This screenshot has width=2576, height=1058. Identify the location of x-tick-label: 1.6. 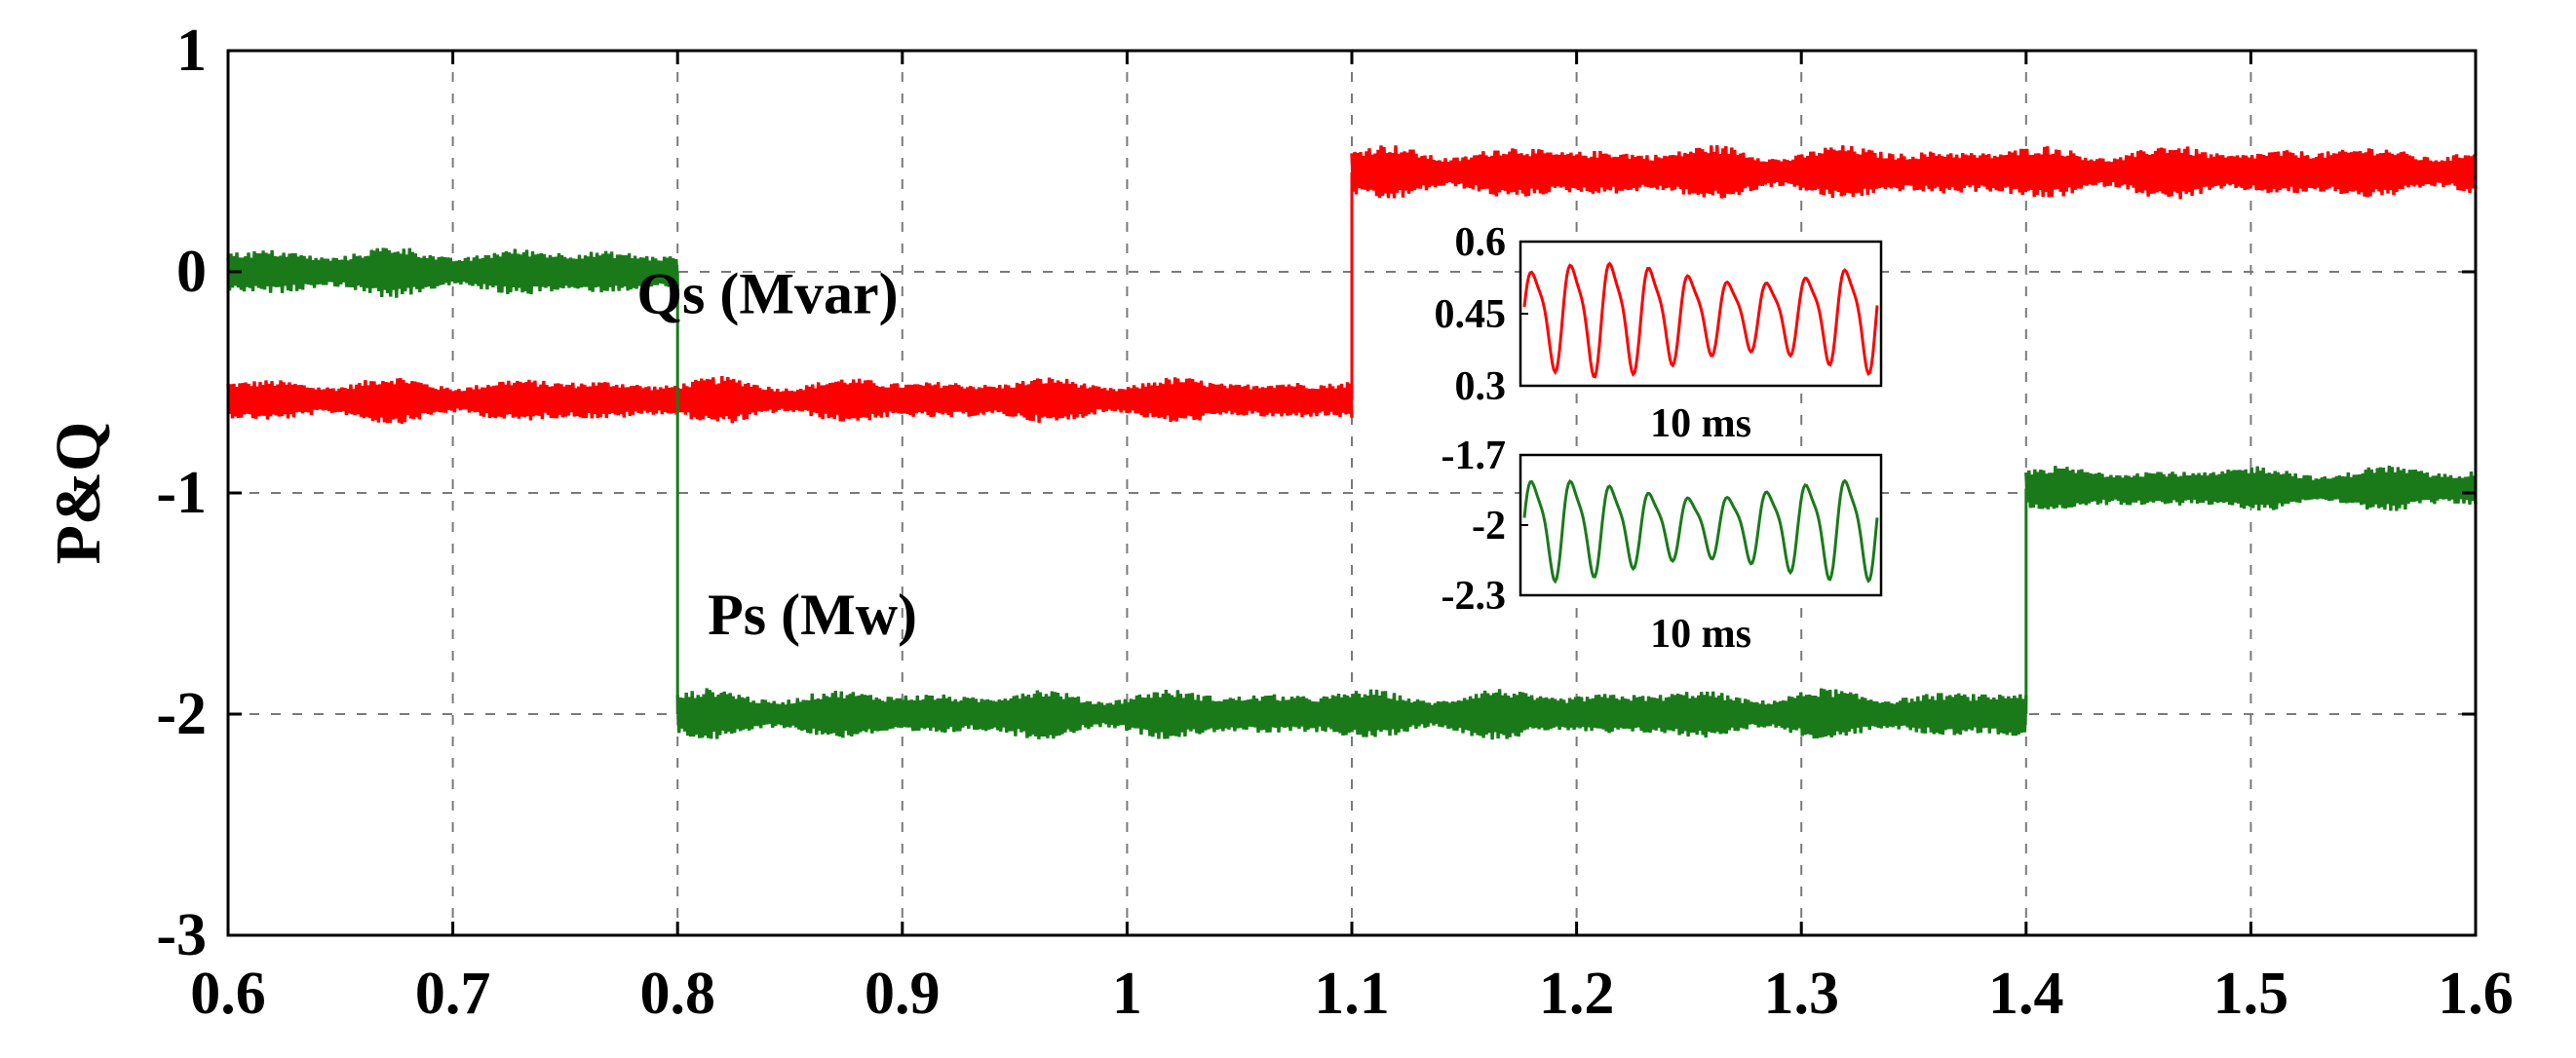
(2476, 994).